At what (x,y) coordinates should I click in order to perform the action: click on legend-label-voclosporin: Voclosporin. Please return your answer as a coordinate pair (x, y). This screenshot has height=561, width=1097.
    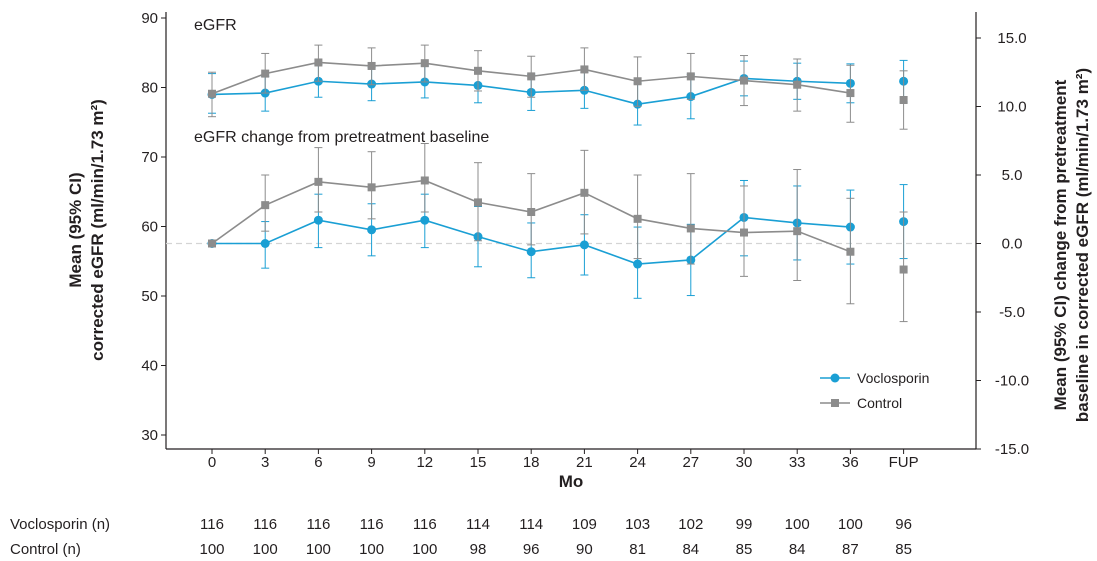
    Looking at the image, I should click on (893, 378).